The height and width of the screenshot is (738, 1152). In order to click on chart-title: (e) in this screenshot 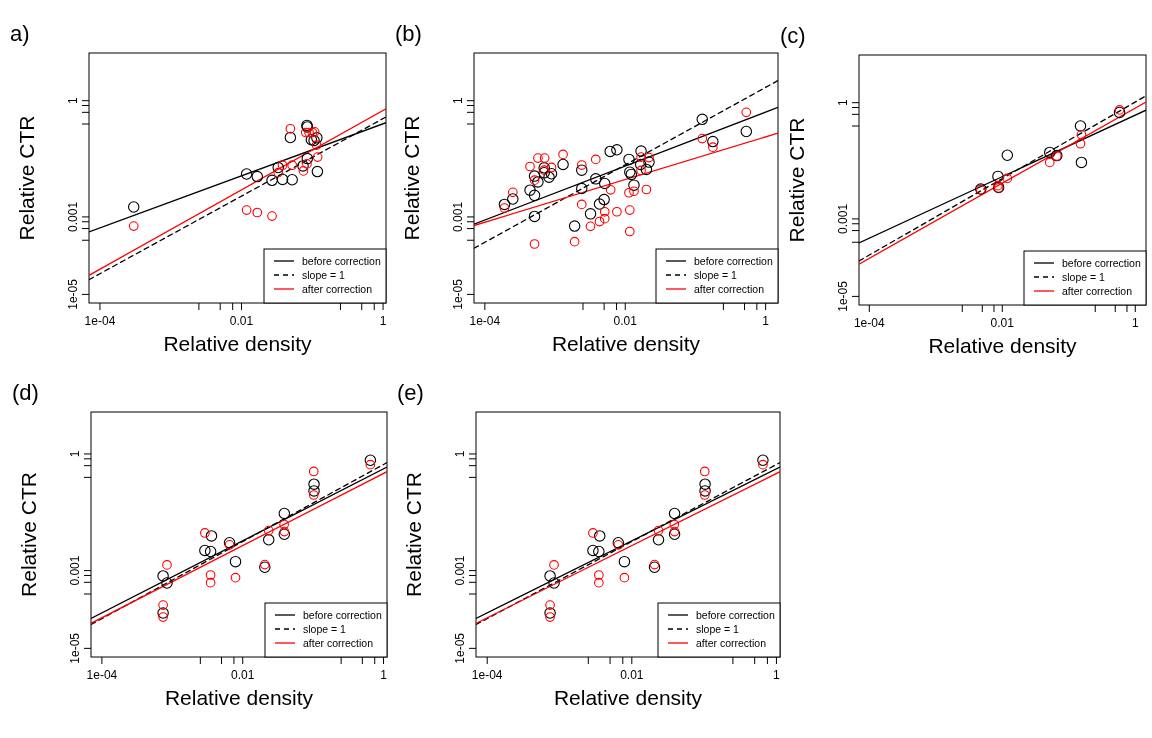, I will do `click(410, 392)`.